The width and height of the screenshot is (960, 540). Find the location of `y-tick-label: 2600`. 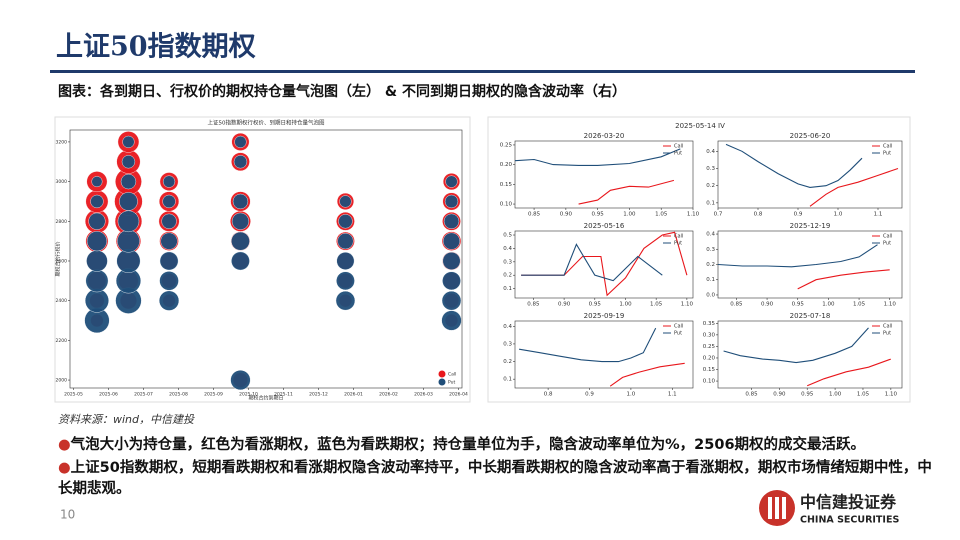

y-tick-label: 2600 is located at coordinates (62, 261).